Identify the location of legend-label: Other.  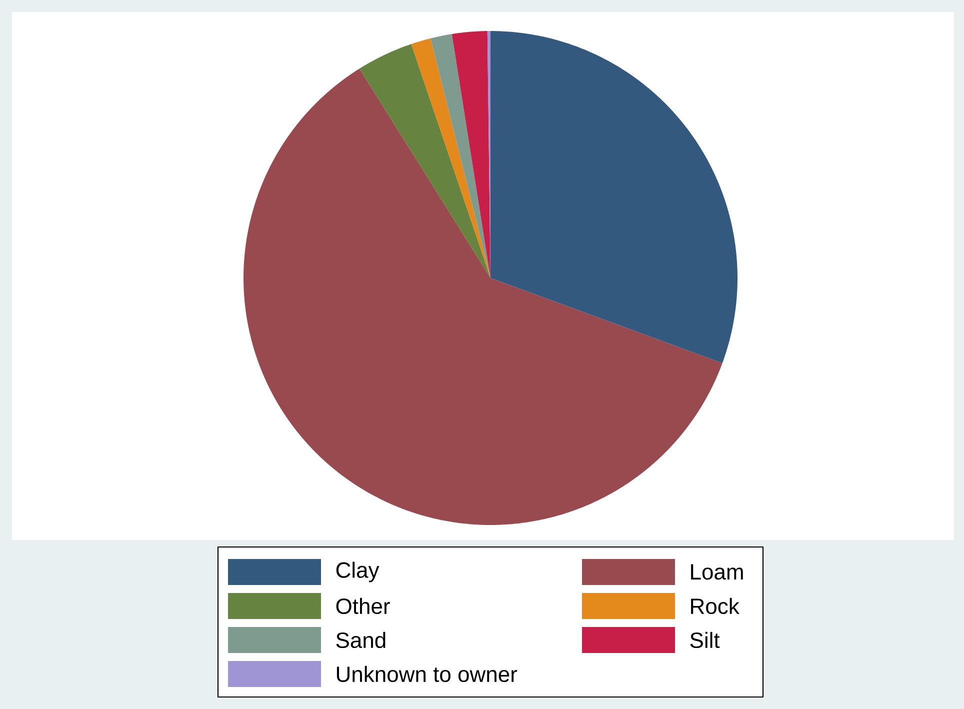
(363, 606).